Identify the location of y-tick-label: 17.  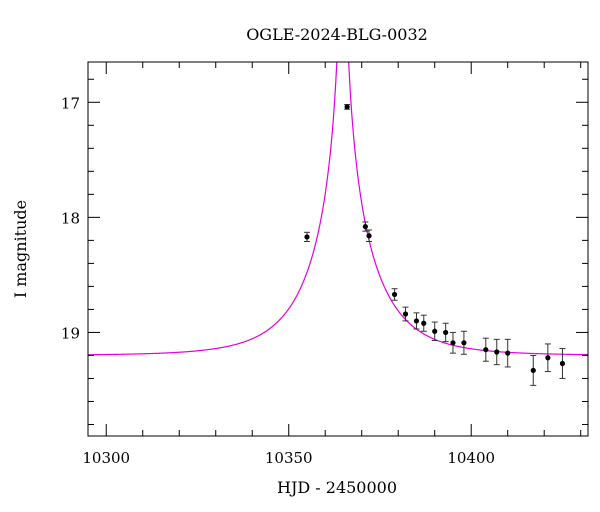
(70, 103).